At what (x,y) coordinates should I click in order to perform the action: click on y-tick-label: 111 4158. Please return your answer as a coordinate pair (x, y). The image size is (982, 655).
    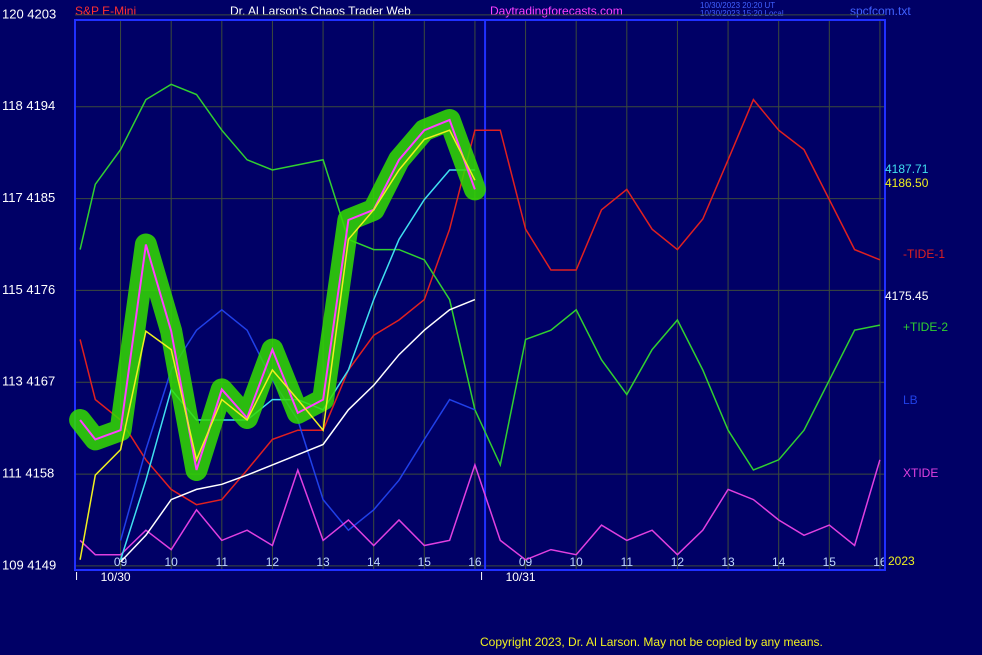
    Looking at the image, I should click on (28, 473).